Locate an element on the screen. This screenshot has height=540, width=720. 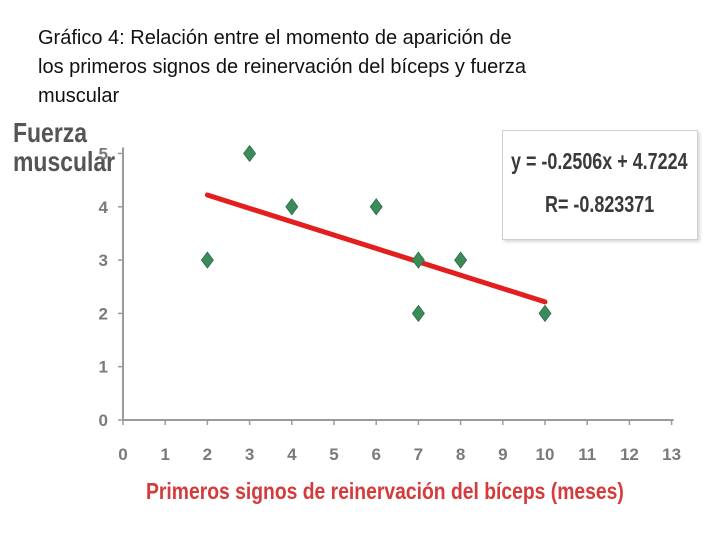
x-tick-label: 1 is located at coordinates (164, 454).